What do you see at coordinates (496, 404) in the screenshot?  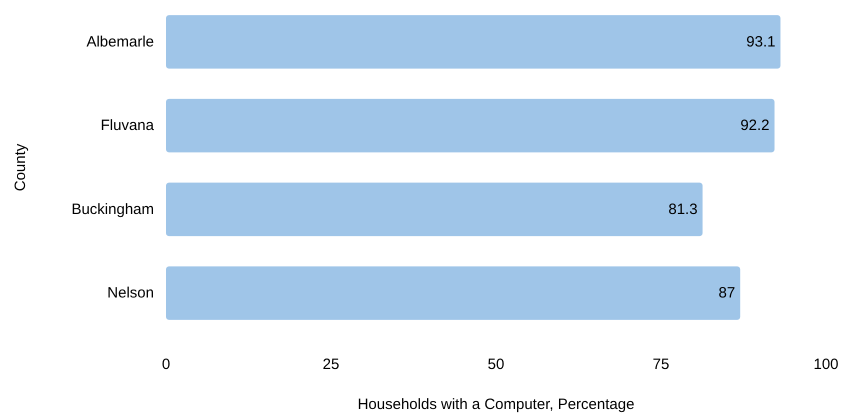 I see `x-axis-title: Households with a Computer, Percentage` at bounding box center [496, 404].